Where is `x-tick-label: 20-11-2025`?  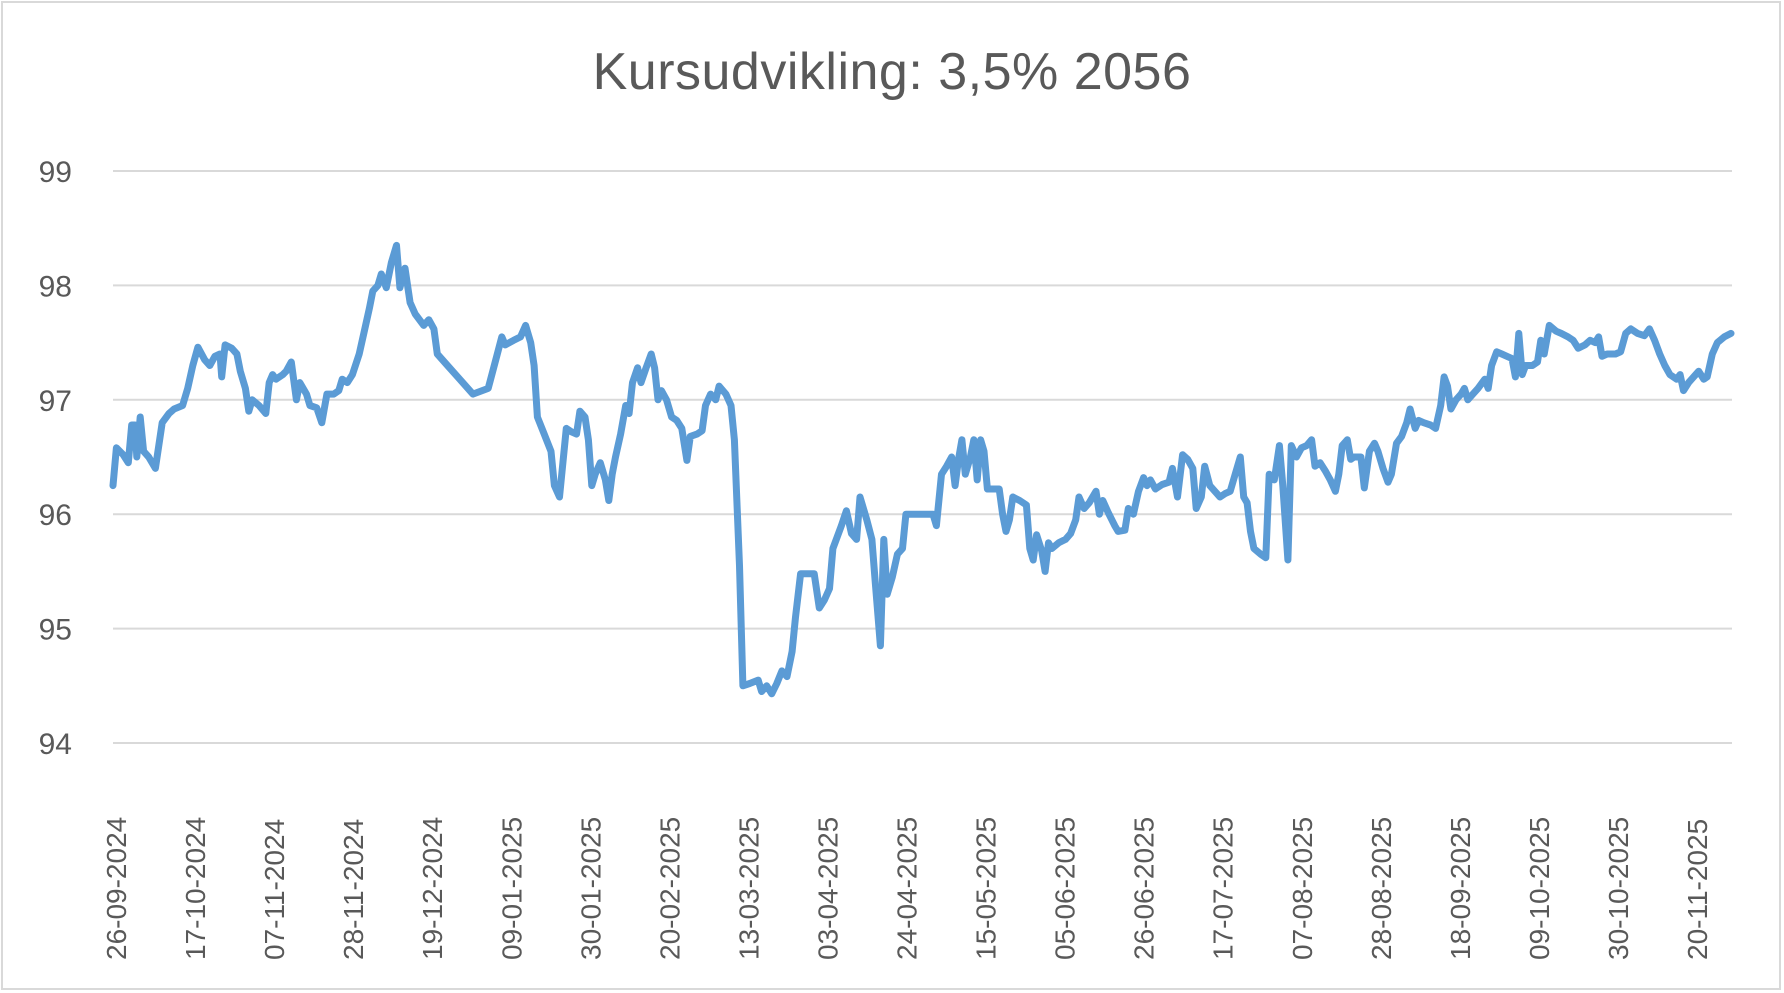 x-tick-label: 20-11-2025 is located at coordinates (1697, 889).